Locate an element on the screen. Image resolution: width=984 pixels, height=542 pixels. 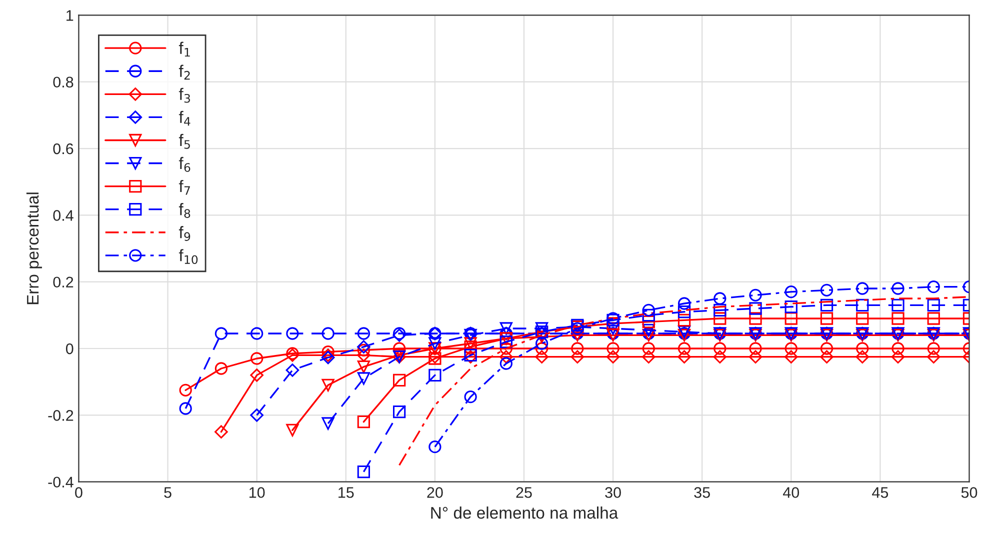
y-tick-label: 1 is located at coordinates (70, 15).